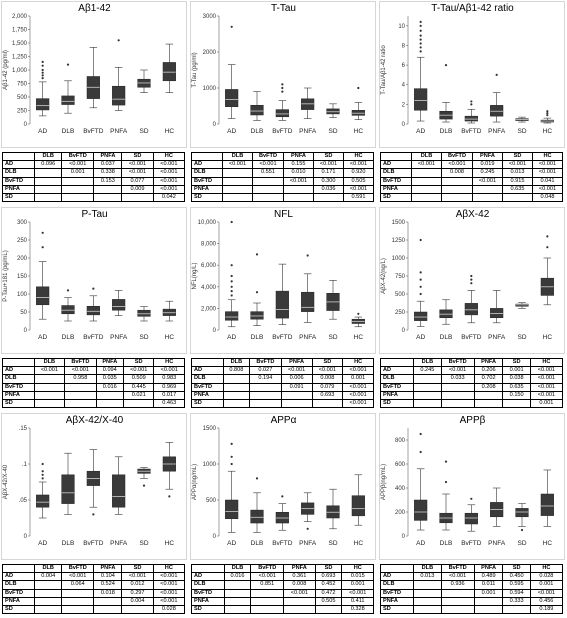  Describe the element at coordinates (547, 197) in the screenshot. I see `p-value-cell: 0.048` at that location.